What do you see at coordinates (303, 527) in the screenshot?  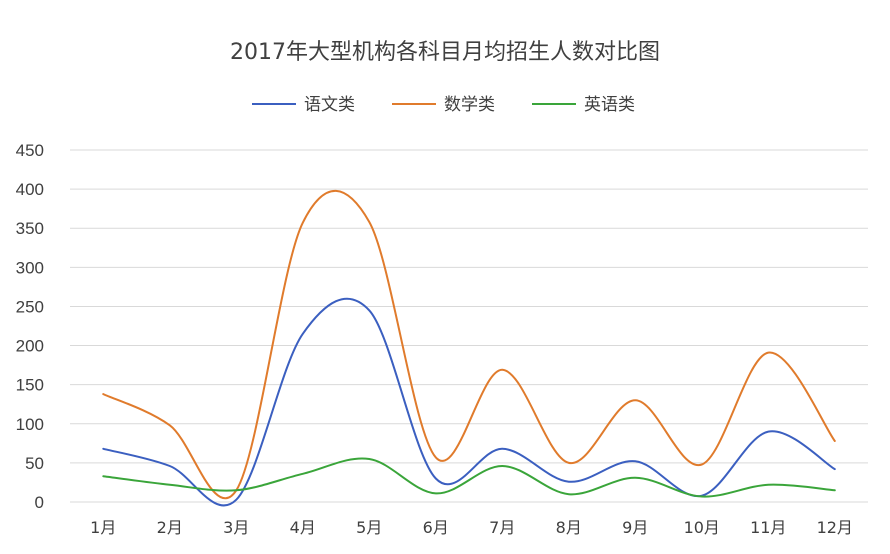 I see `x-tick-label: 4月` at bounding box center [303, 527].